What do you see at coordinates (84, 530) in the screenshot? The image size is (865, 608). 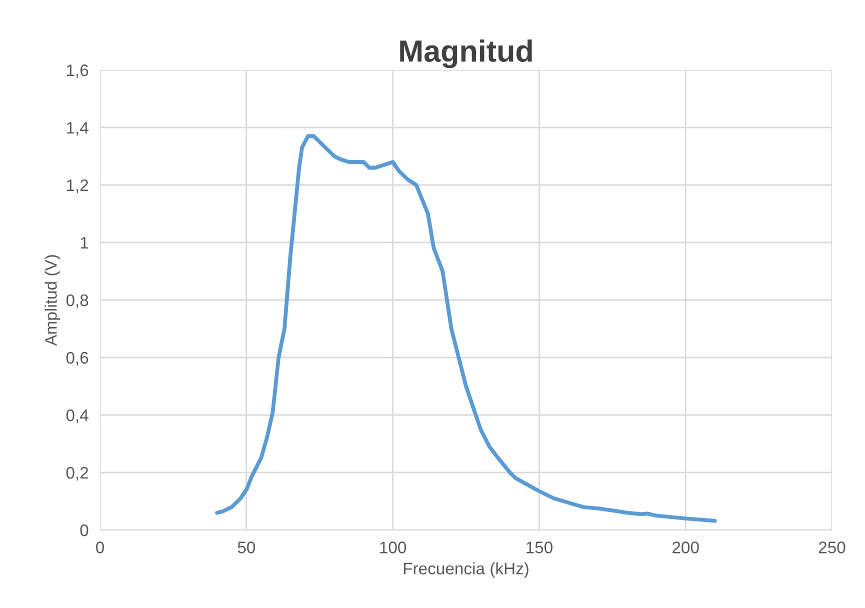 I see `y-tick-label: 0` at bounding box center [84, 530].